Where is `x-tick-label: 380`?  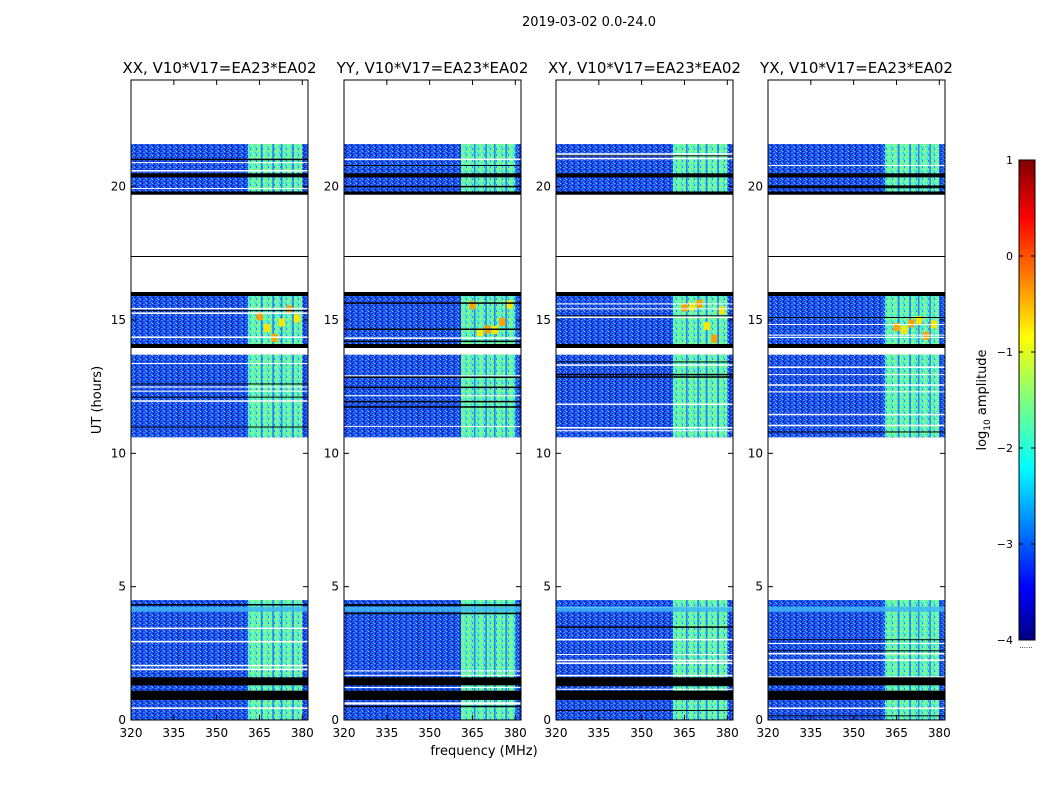 x-tick-label: 380 is located at coordinates (939, 733).